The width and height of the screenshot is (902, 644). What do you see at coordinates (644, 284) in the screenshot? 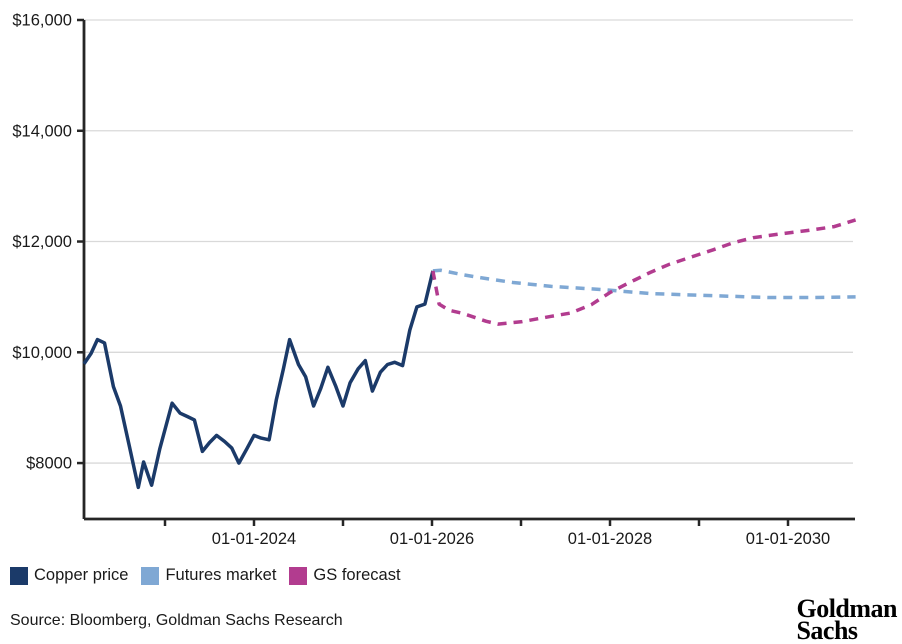
I see `series-futures-market` at bounding box center [644, 284].